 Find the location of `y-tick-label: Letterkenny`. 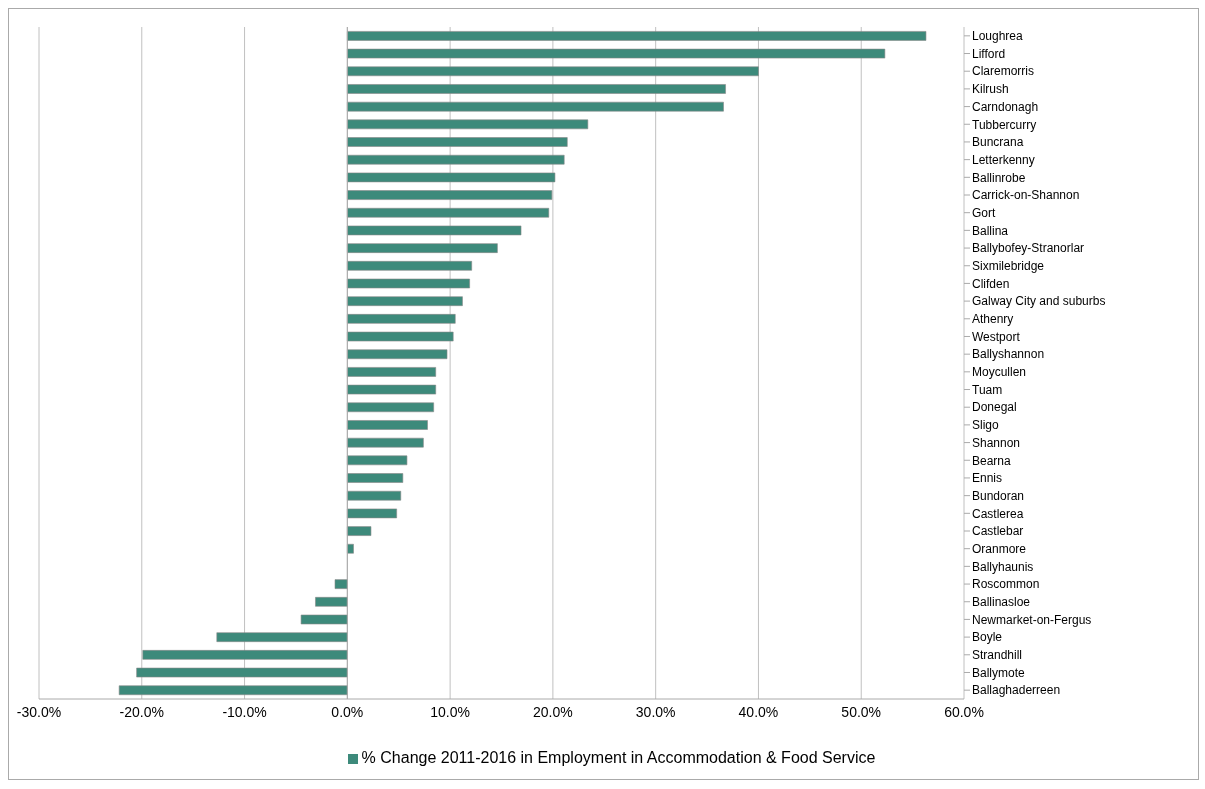

y-tick-label: Letterkenny is located at coordinates (1003, 159).